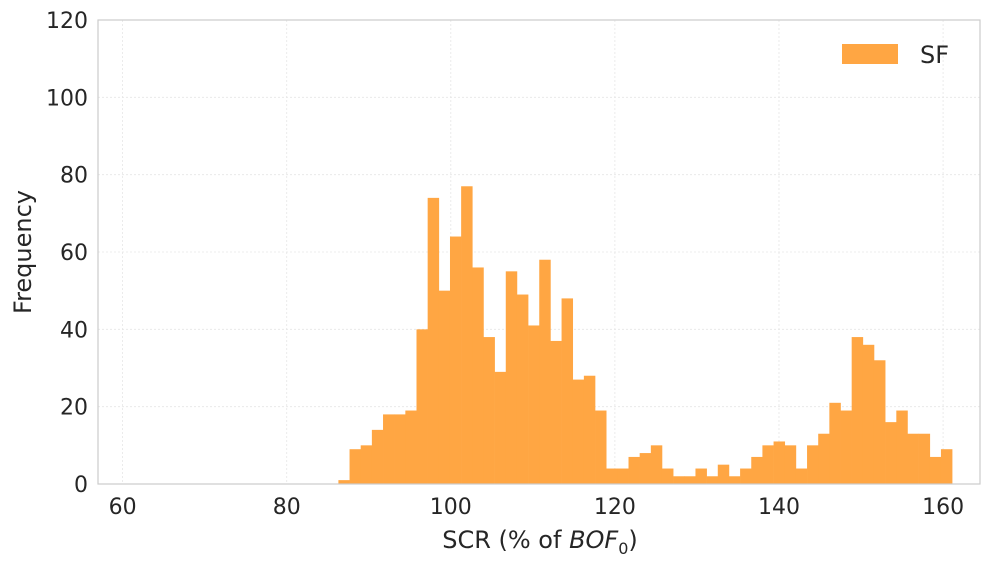 The image size is (989, 565). I want to click on x-axis-label-text: SCR (% of, so click(505, 540).